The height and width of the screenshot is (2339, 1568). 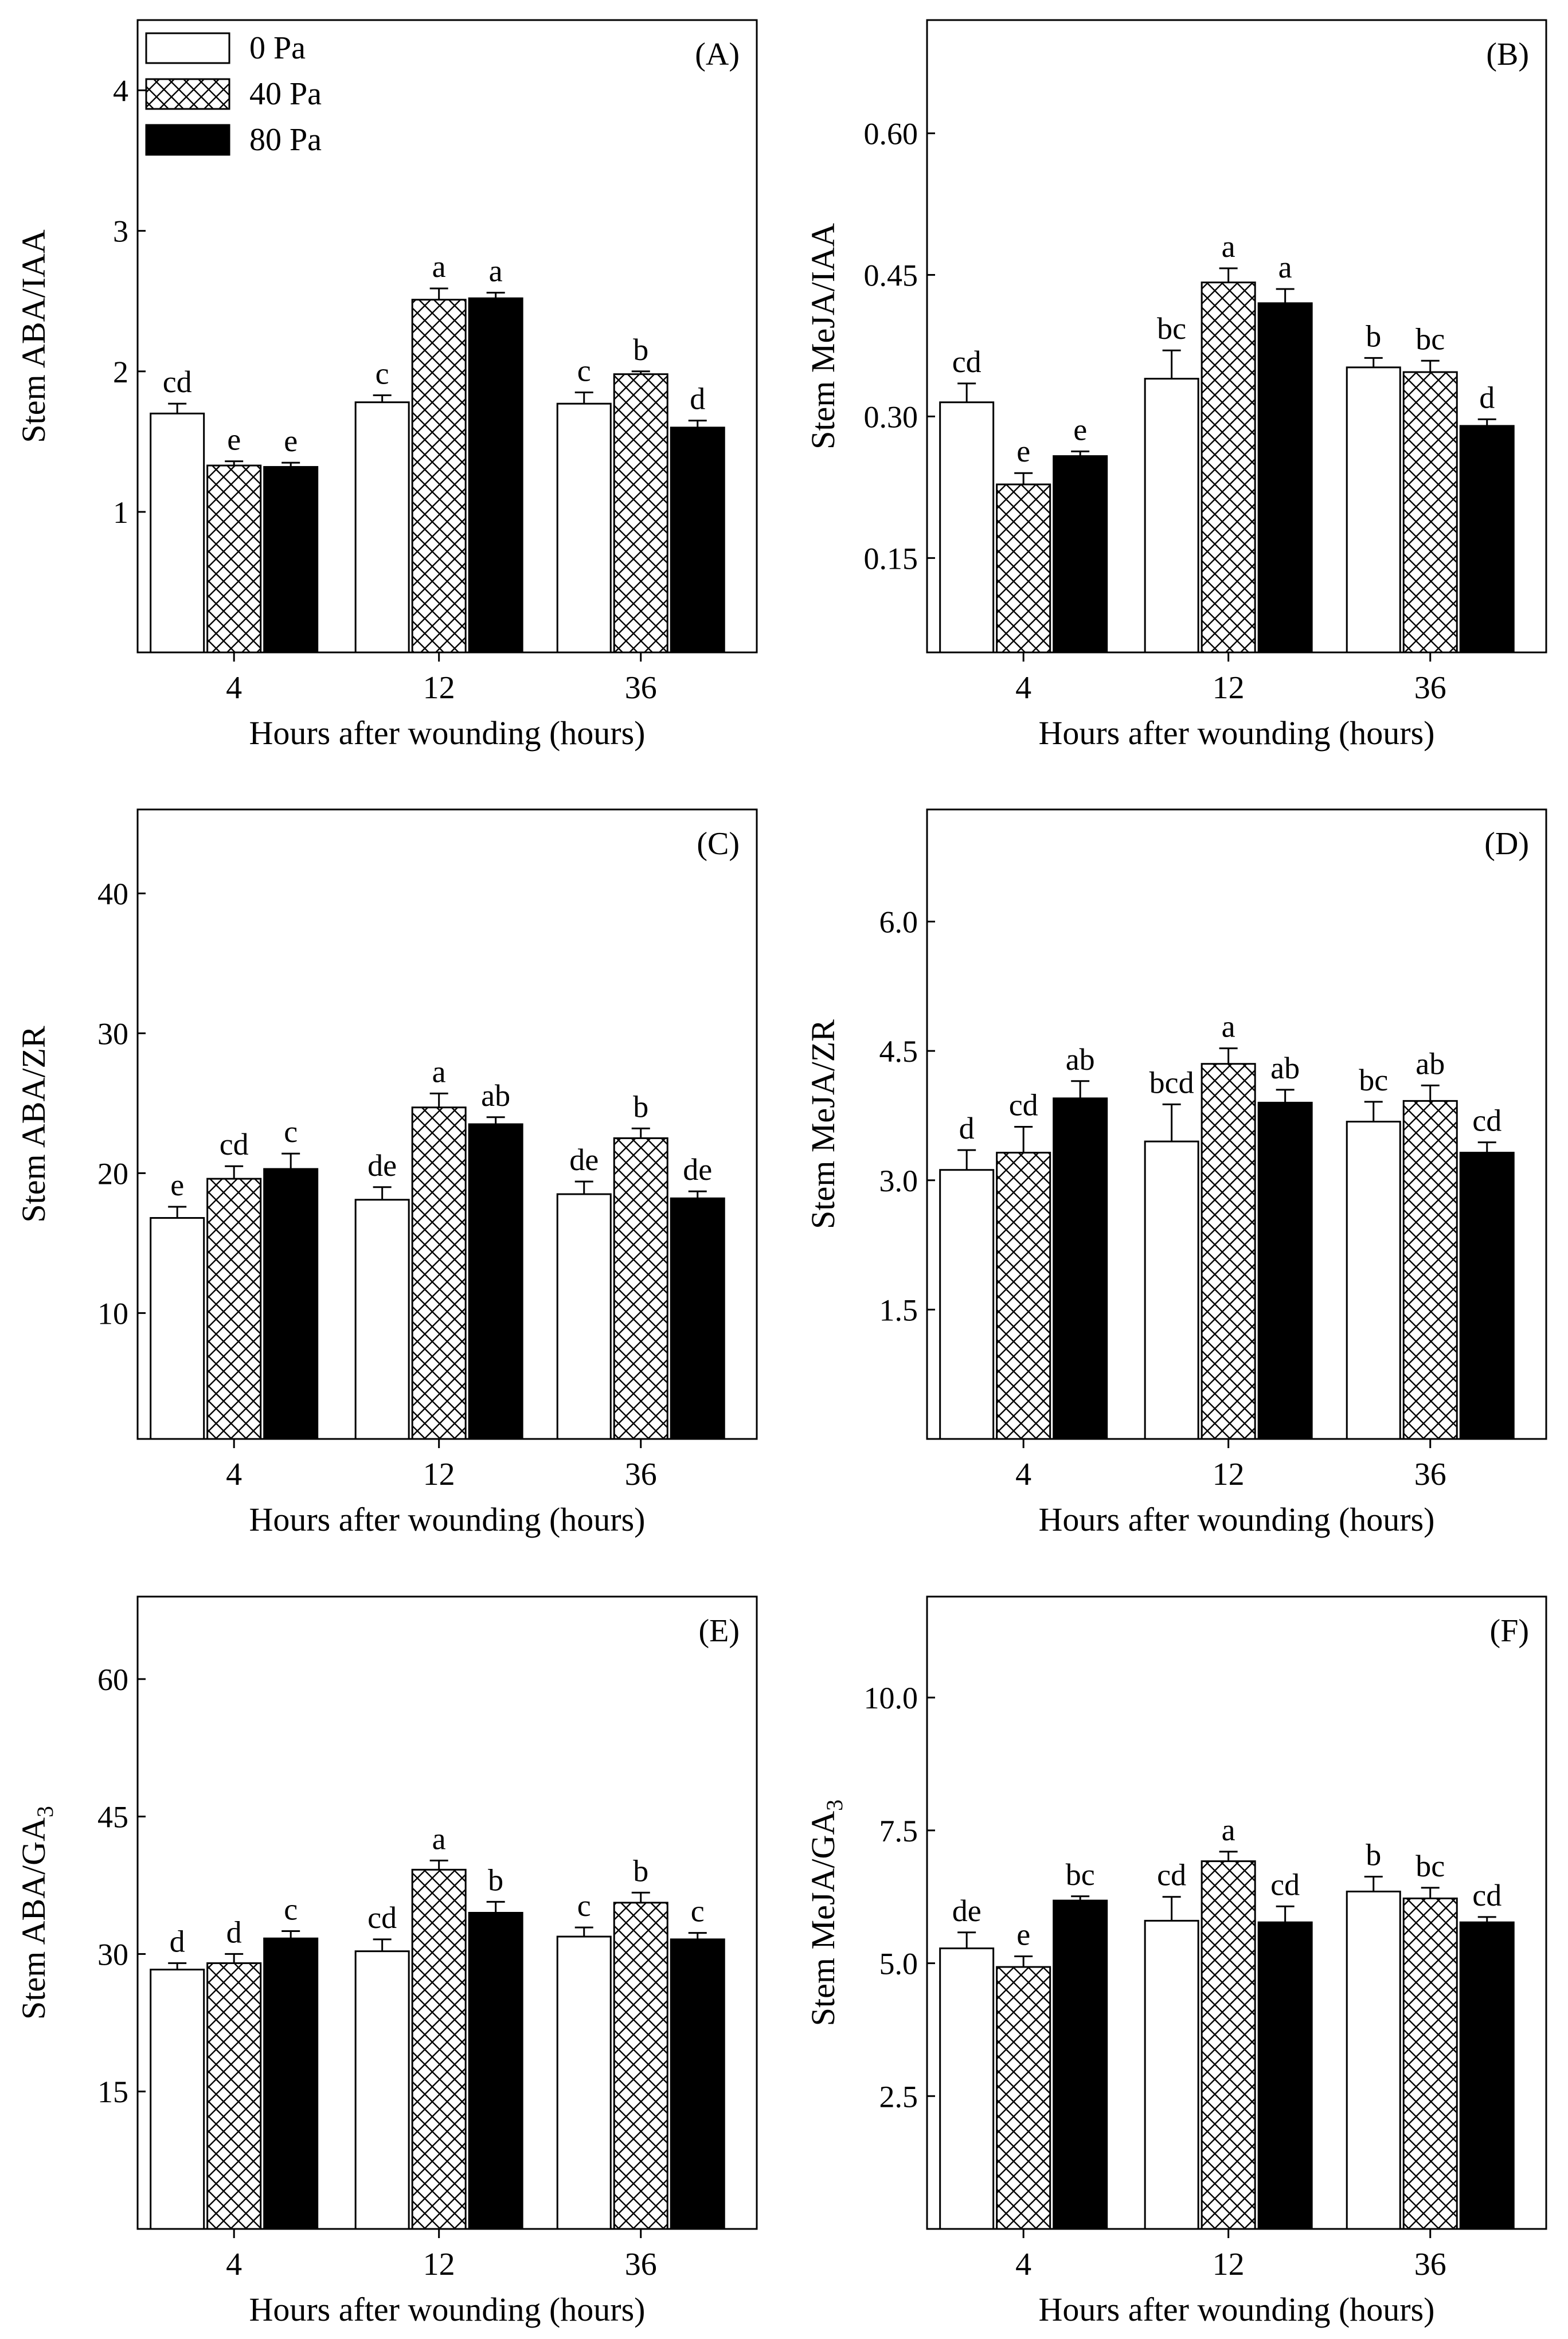 What do you see at coordinates (234, 1932) in the screenshot?
I see `significance-letter: d` at bounding box center [234, 1932].